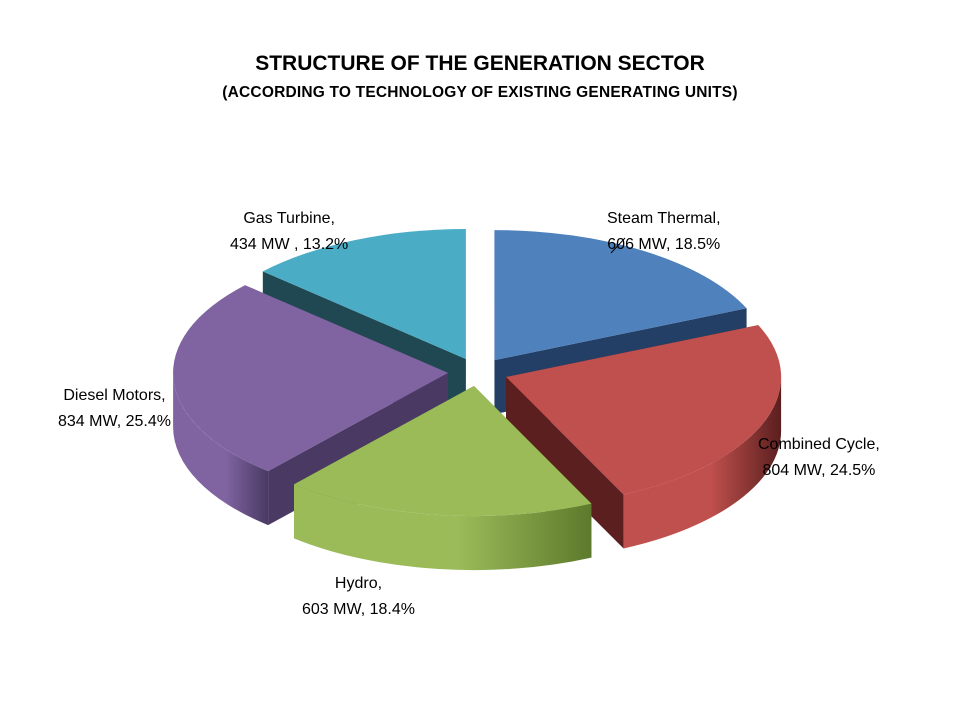  What do you see at coordinates (311, 378) in the screenshot?
I see `diesel-motors-slice` at bounding box center [311, 378].